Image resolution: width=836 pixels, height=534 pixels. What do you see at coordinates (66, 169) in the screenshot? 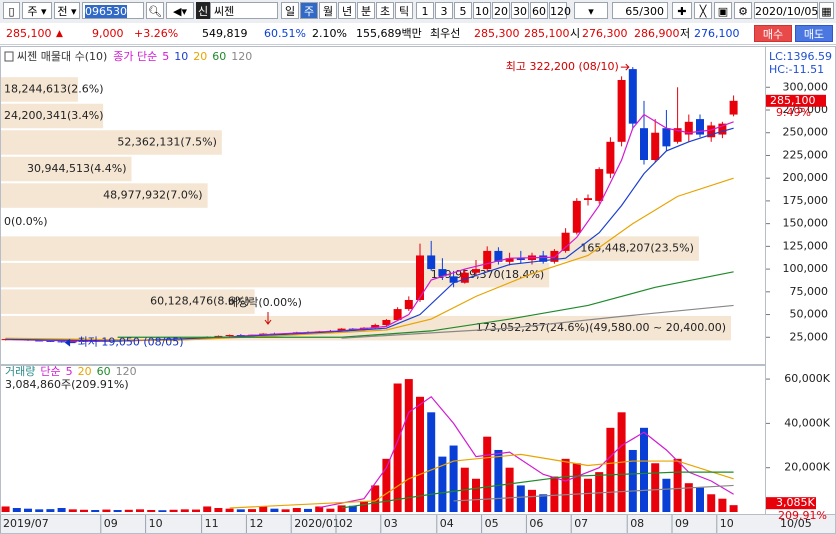
I see `volume-profile-bar` at bounding box center [66, 169].